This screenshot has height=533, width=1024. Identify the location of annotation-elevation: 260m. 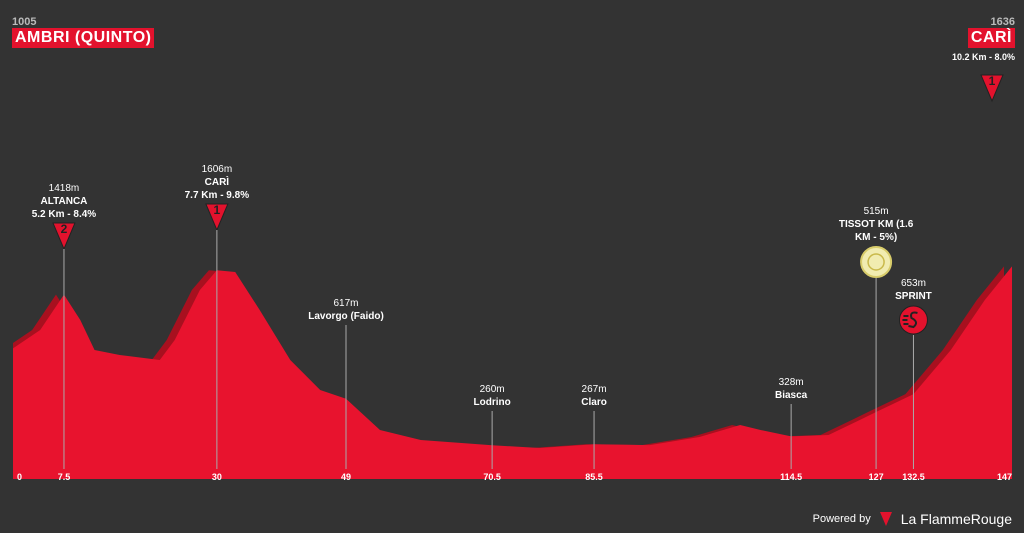
(492, 389).